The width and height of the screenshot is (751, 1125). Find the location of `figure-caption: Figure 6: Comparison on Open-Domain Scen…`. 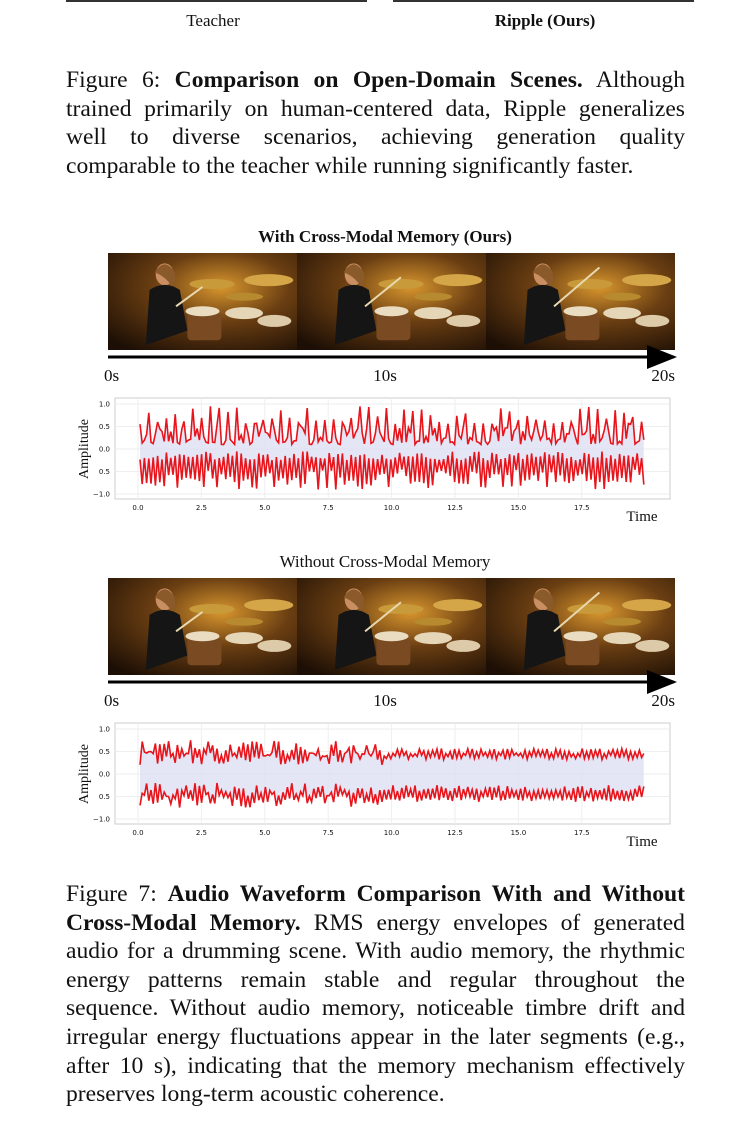

figure-caption: Figure 6: Comparison on Open-Domain Scen… is located at coordinates (375, 123).